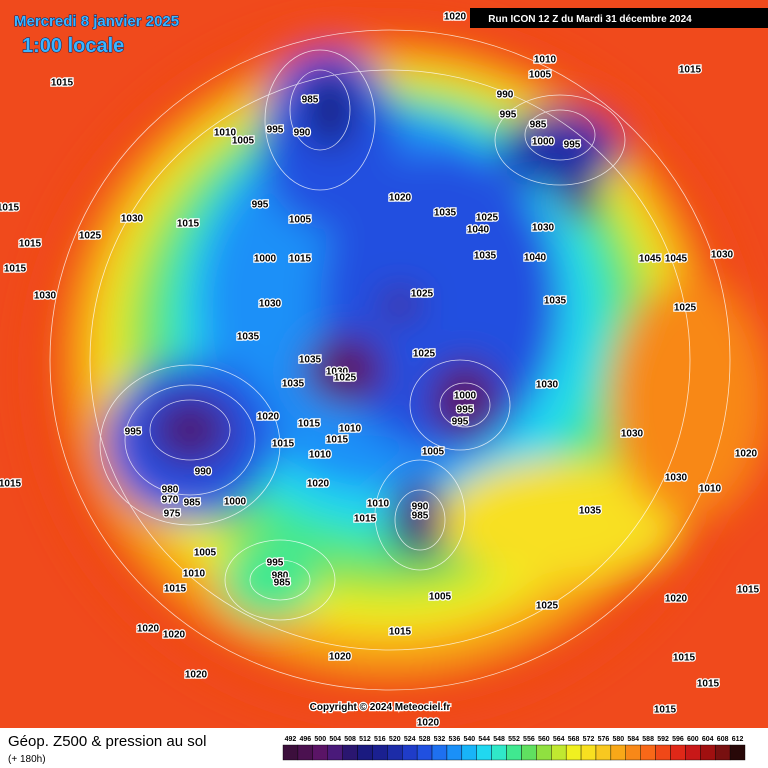 The image size is (768, 768). Describe the element at coordinates (280, 576) in the screenshot. I see `isobar-label: 980` at that location.